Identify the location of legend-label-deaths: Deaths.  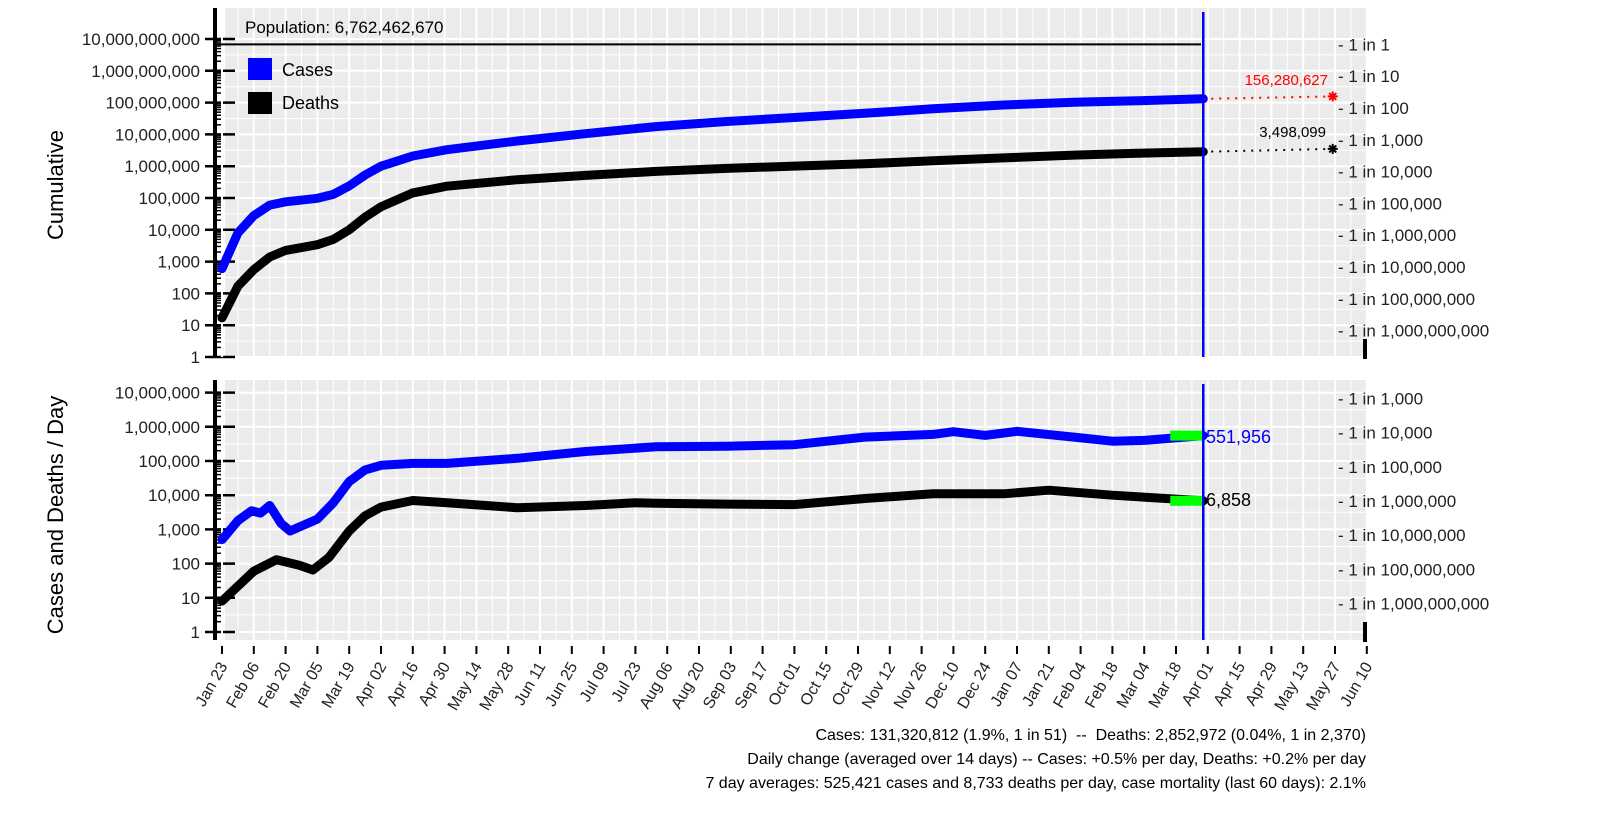
(310, 103).